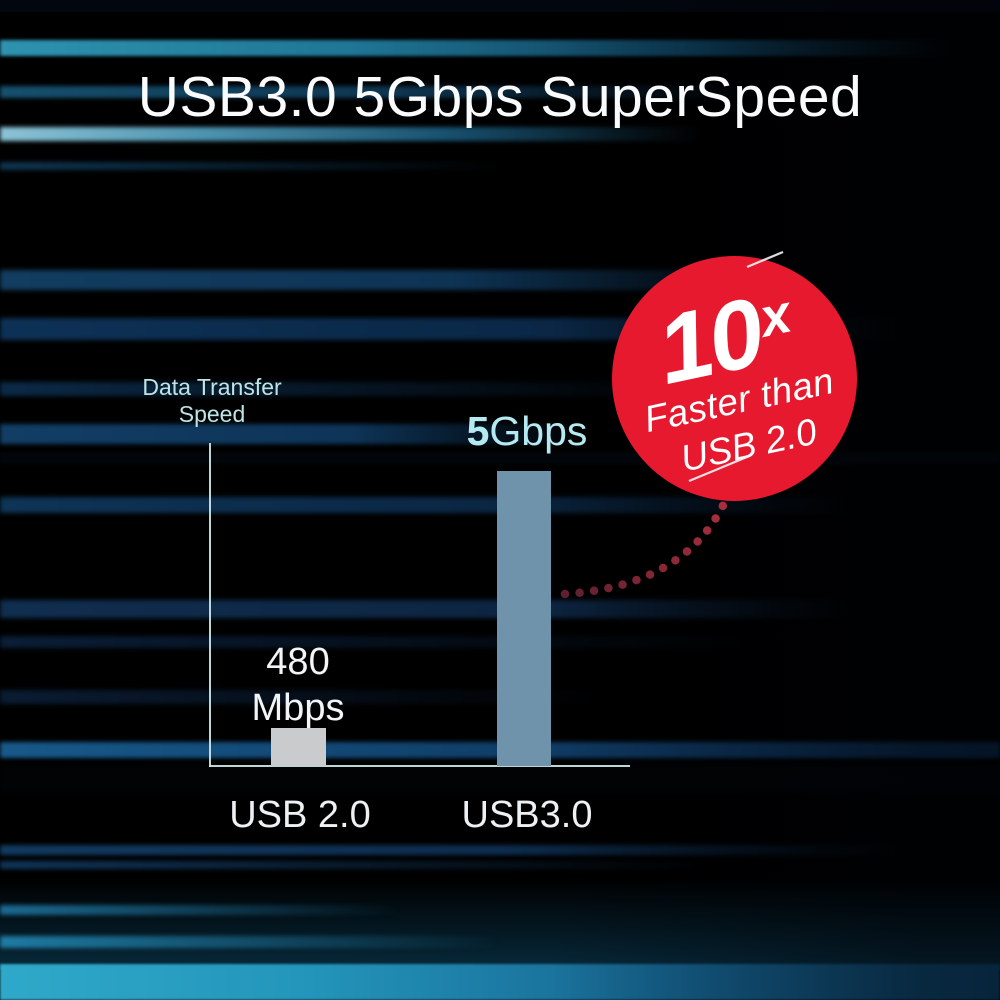  I want to click on value-480: 480, so click(298, 662).